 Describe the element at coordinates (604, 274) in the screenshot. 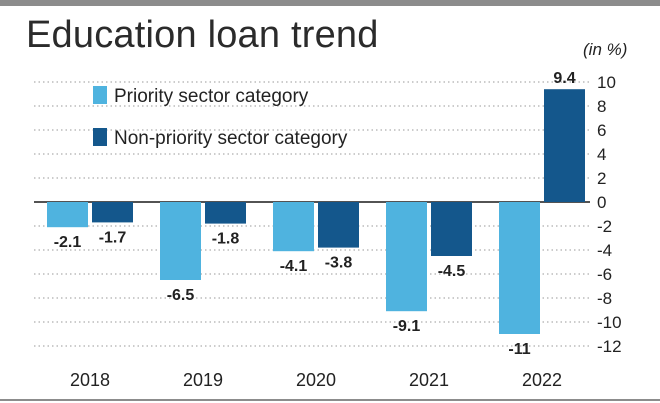

I see `y-tick-label: -6` at that location.